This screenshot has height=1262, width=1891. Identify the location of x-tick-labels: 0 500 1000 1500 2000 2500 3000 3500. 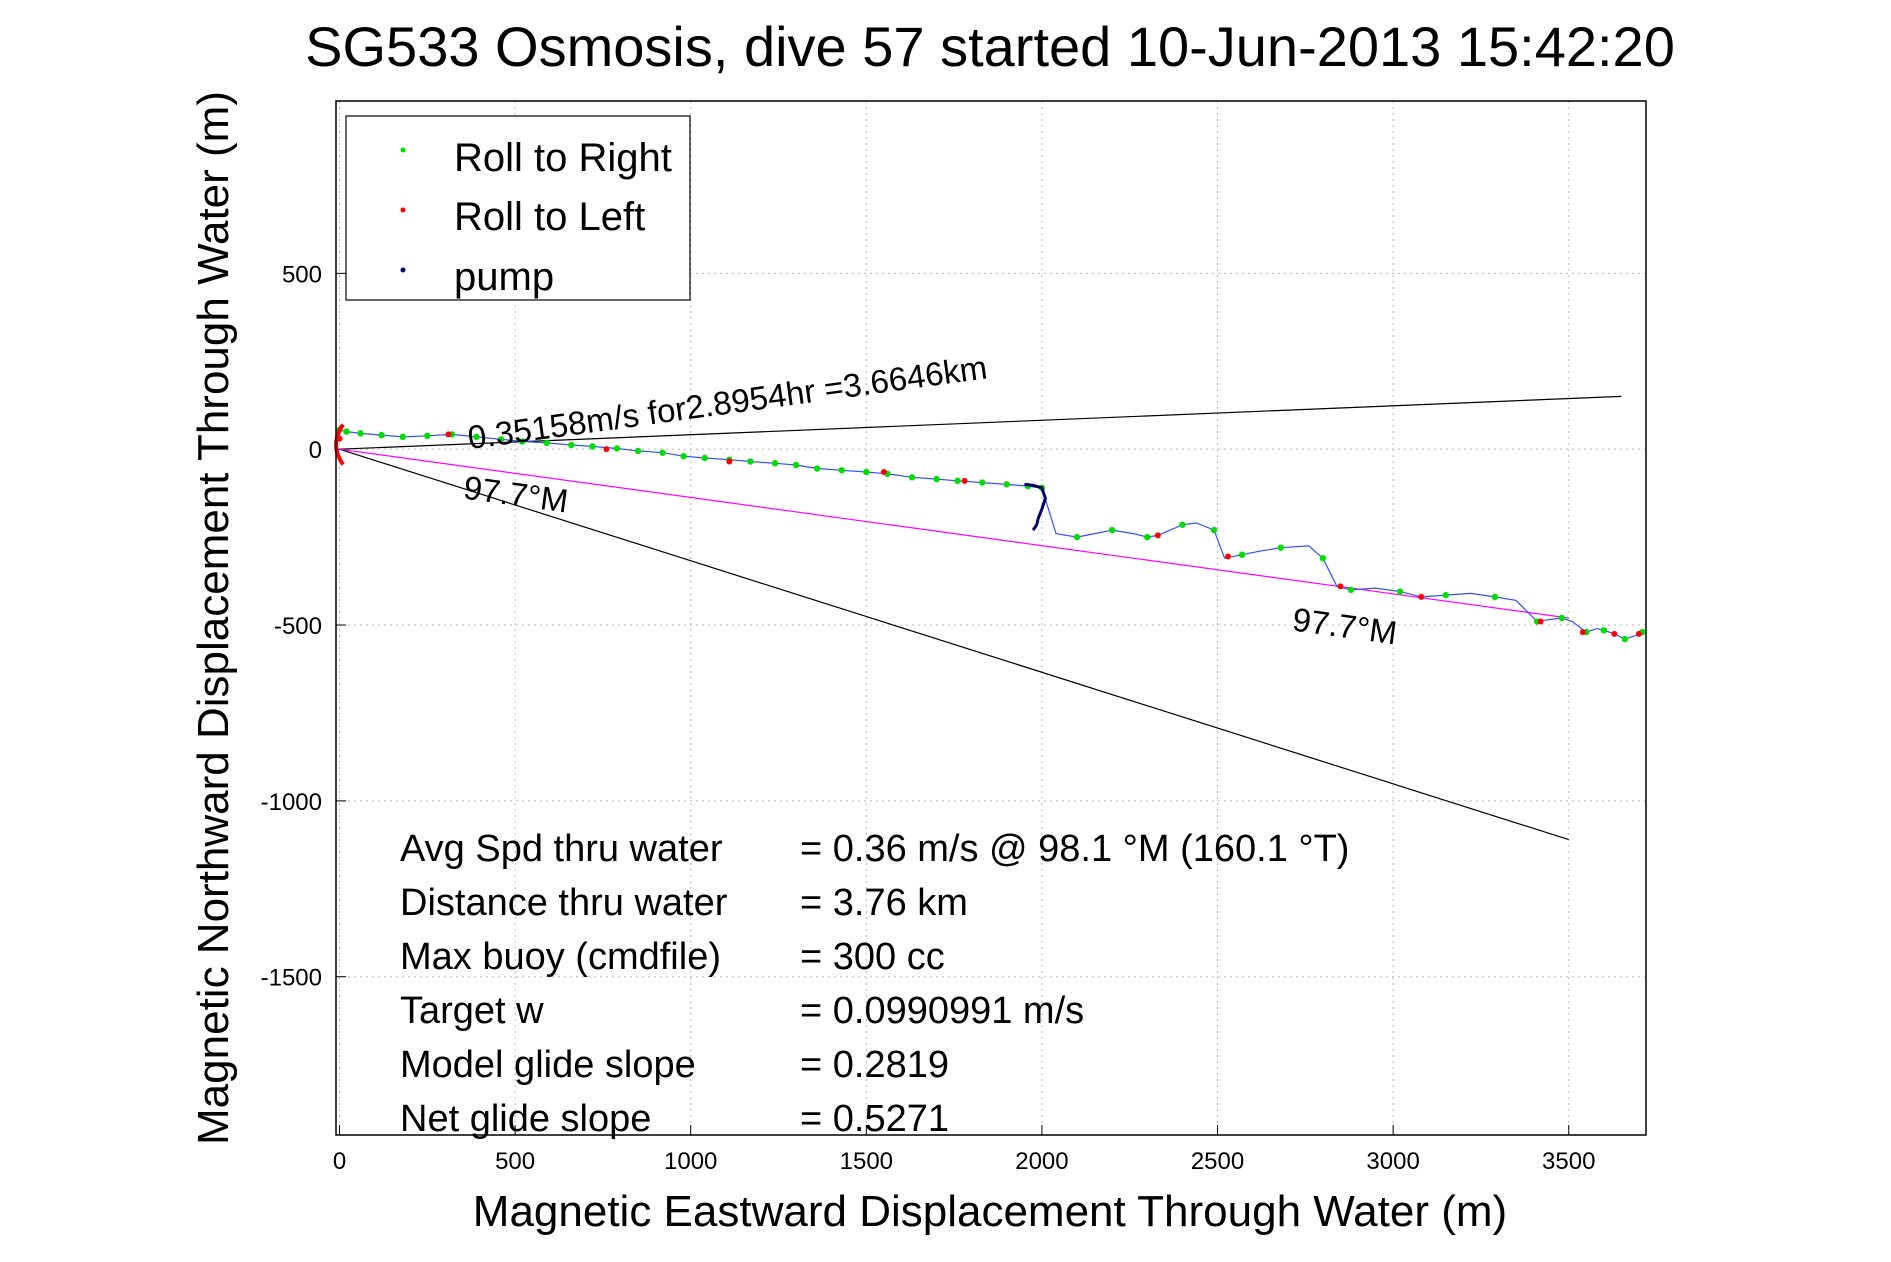
(964, 1161).